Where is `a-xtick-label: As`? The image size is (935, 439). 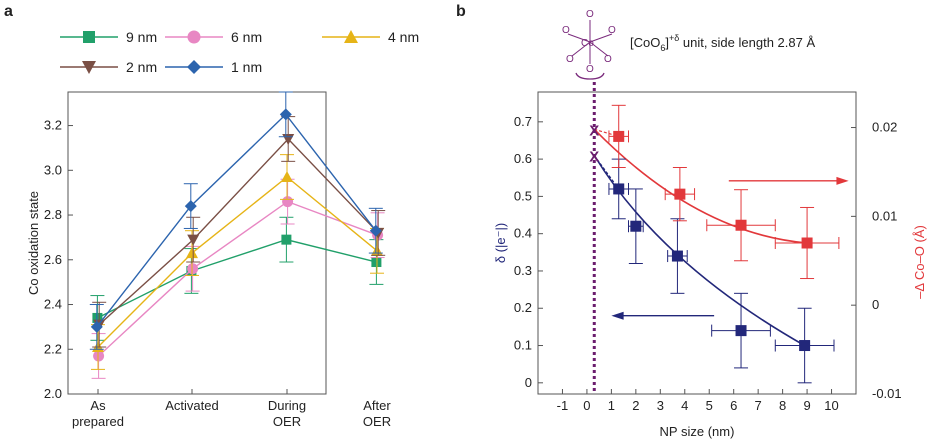 a-xtick-label: As is located at coordinates (98, 405).